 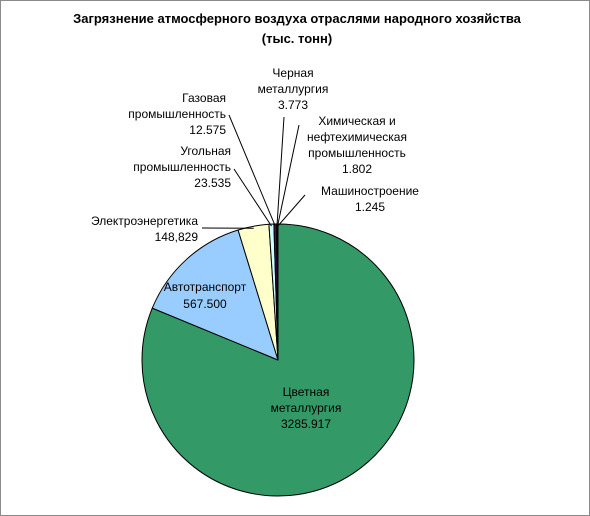 What do you see at coordinates (205, 287) in the screenshot?
I see `slice-name-label: Автотранспорт` at bounding box center [205, 287].